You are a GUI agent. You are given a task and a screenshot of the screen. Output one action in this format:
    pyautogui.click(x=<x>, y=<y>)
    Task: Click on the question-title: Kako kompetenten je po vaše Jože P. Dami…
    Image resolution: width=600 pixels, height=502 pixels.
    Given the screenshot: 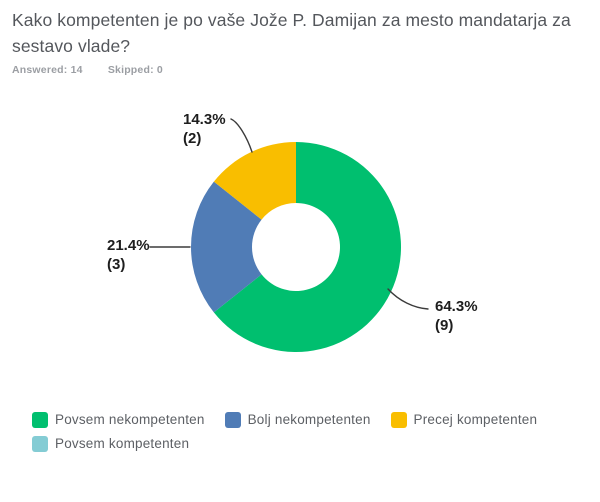 What is the action you would take?
    pyautogui.click(x=291, y=33)
    